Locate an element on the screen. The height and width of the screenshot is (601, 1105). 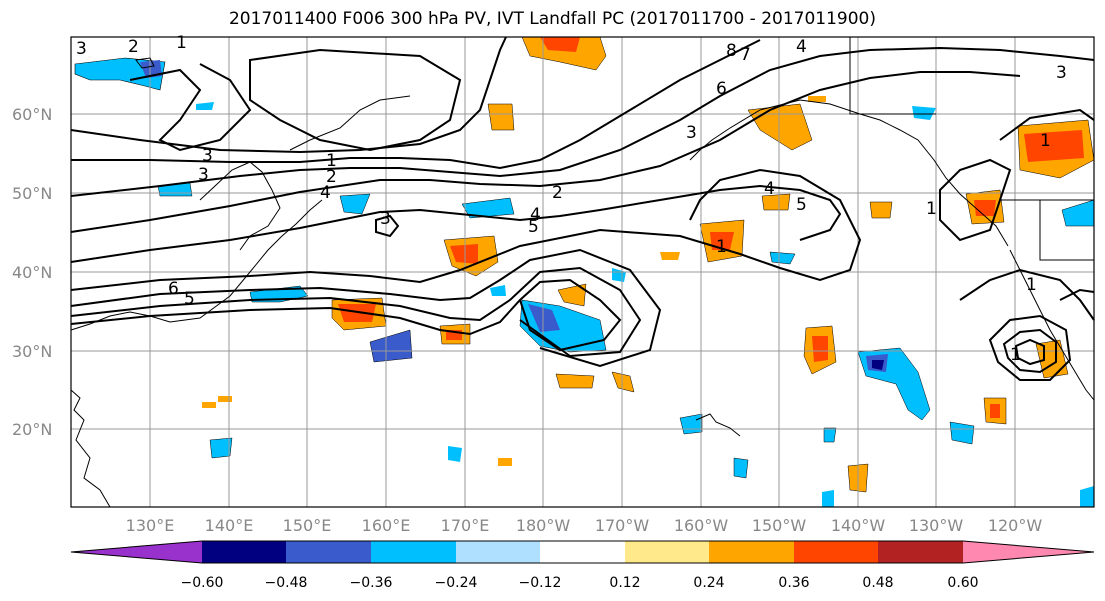
svg-text: 170°E is located at coordinates (465, 525).